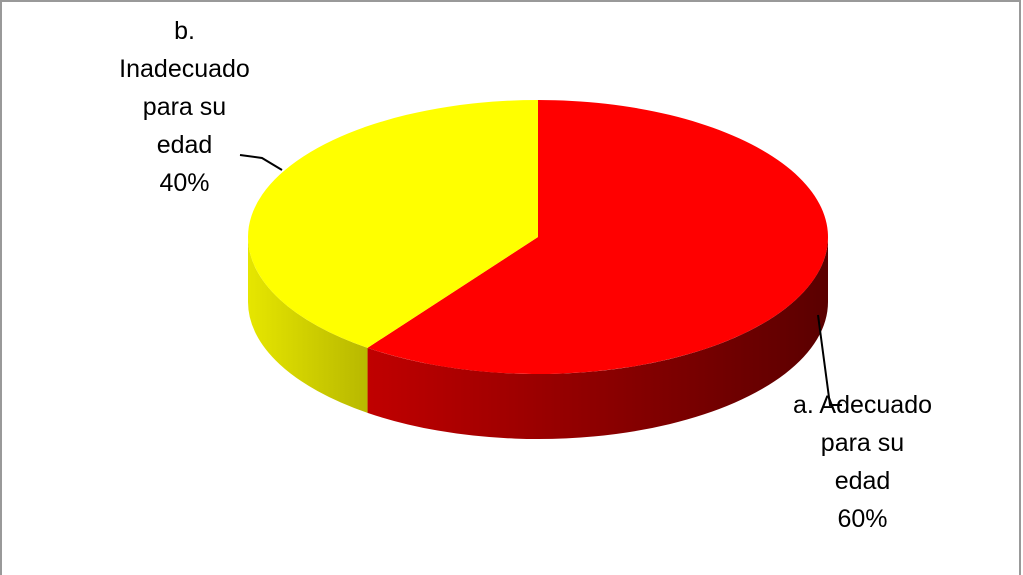  I want to click on category-label: b. Inadecuado para su edad, so click(184, 88).